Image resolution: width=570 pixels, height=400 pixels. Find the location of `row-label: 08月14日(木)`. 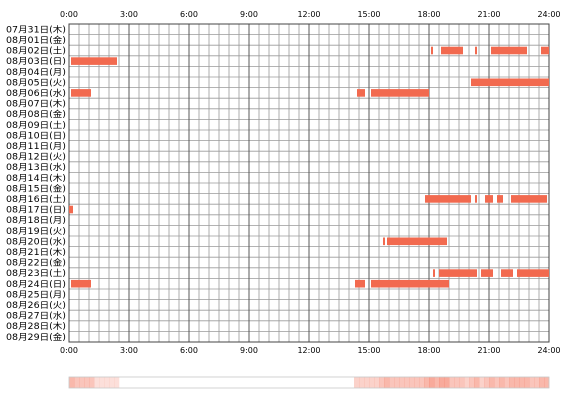

row-label: 08月14日(木) is located at coordinates (36, 178).